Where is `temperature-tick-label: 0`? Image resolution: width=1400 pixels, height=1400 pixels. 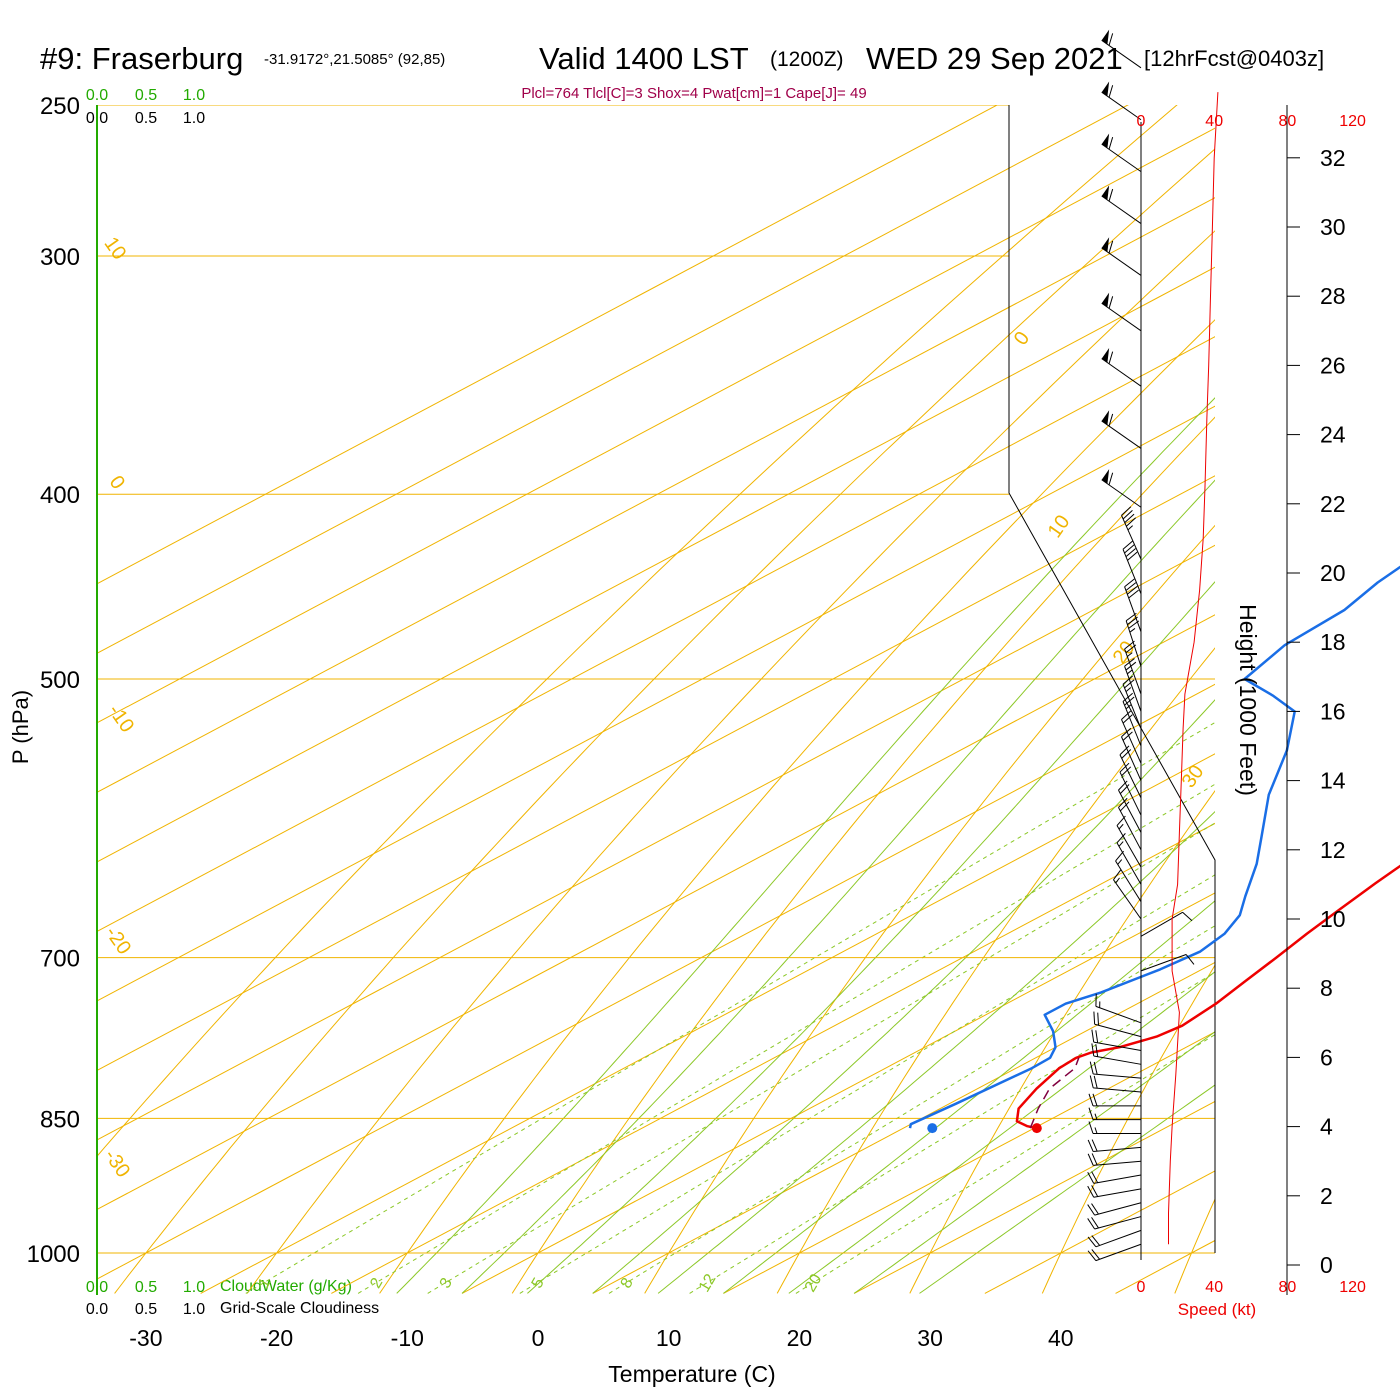 temperature-tick-label: 0 is located at coordinates (538, 1338).